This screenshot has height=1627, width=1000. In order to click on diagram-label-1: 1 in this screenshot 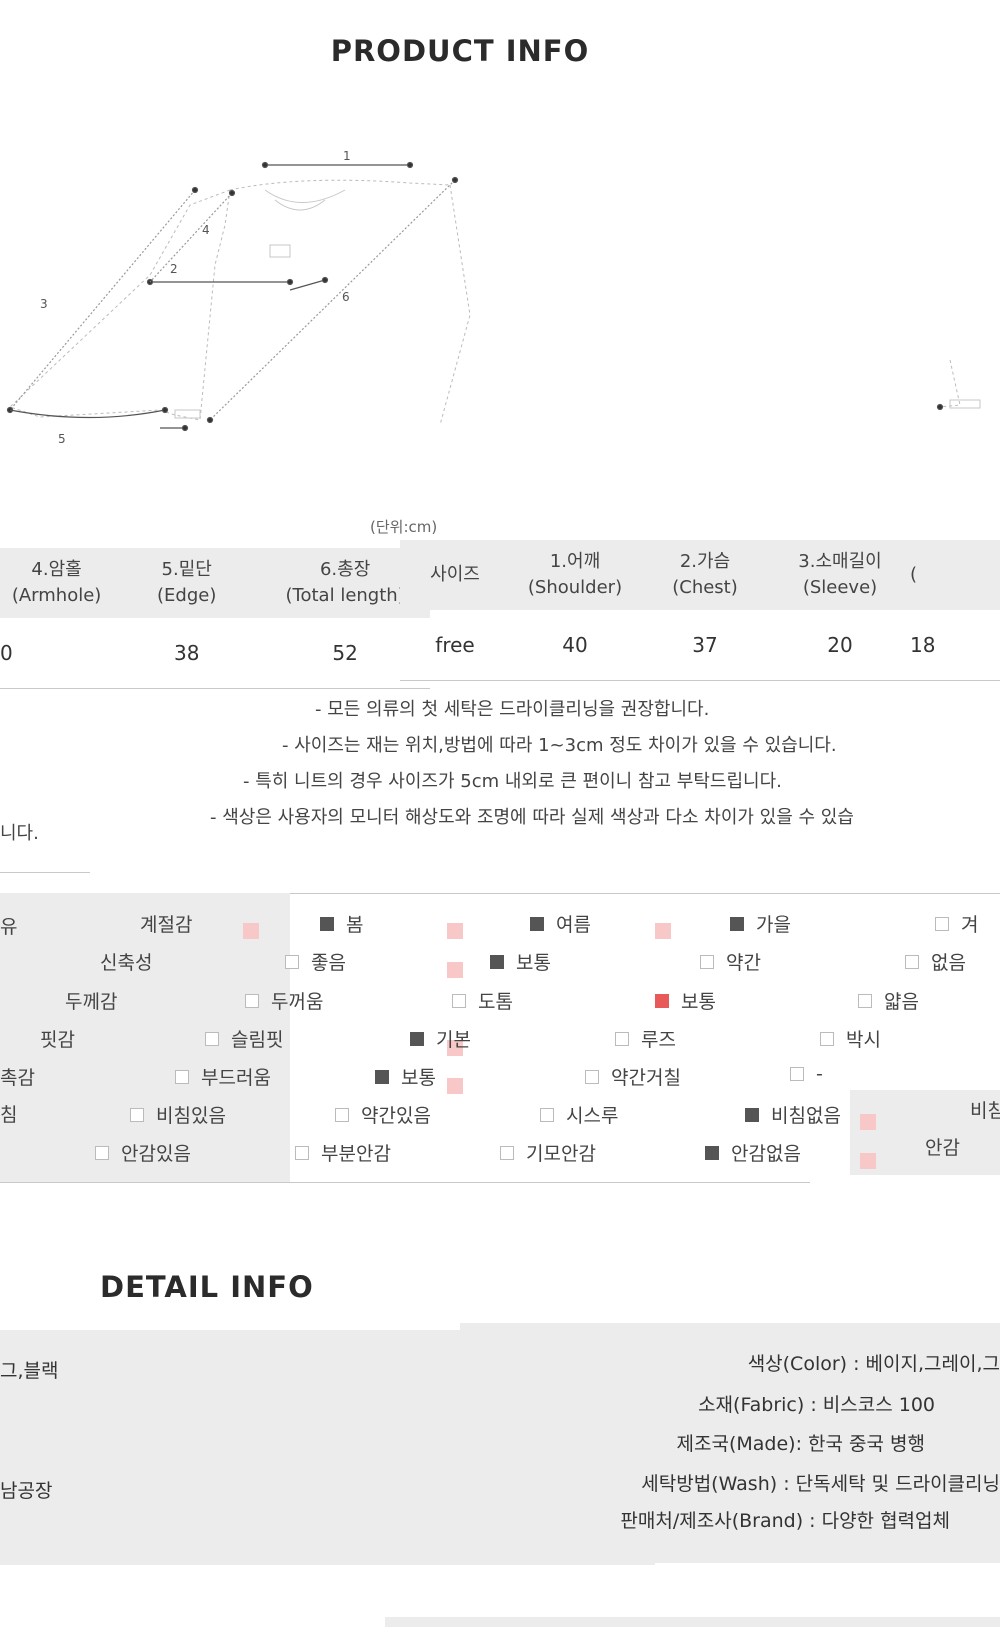, I will do `click(347, 156)`.